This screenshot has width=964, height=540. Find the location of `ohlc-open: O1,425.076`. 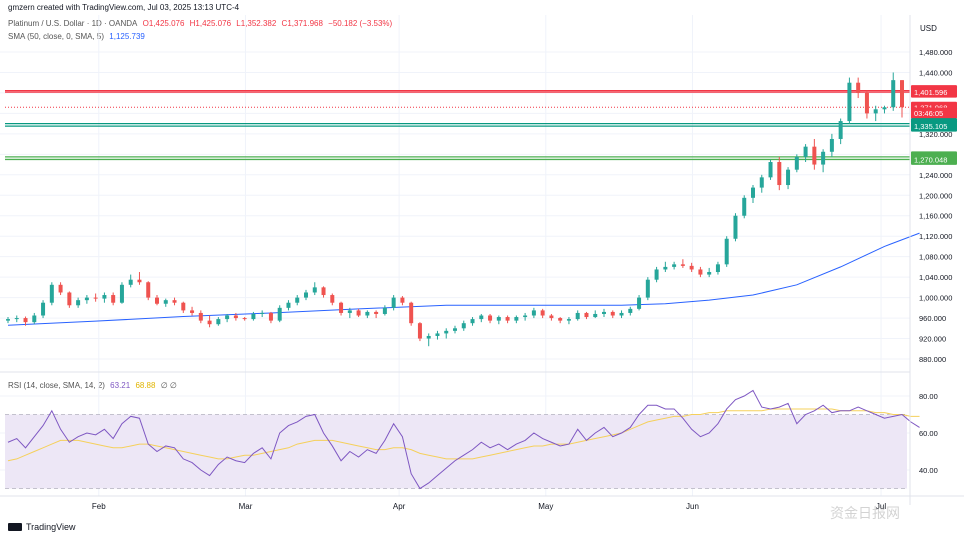

ohlc-open: O1,425.076 is located at coordinates (163, 23).